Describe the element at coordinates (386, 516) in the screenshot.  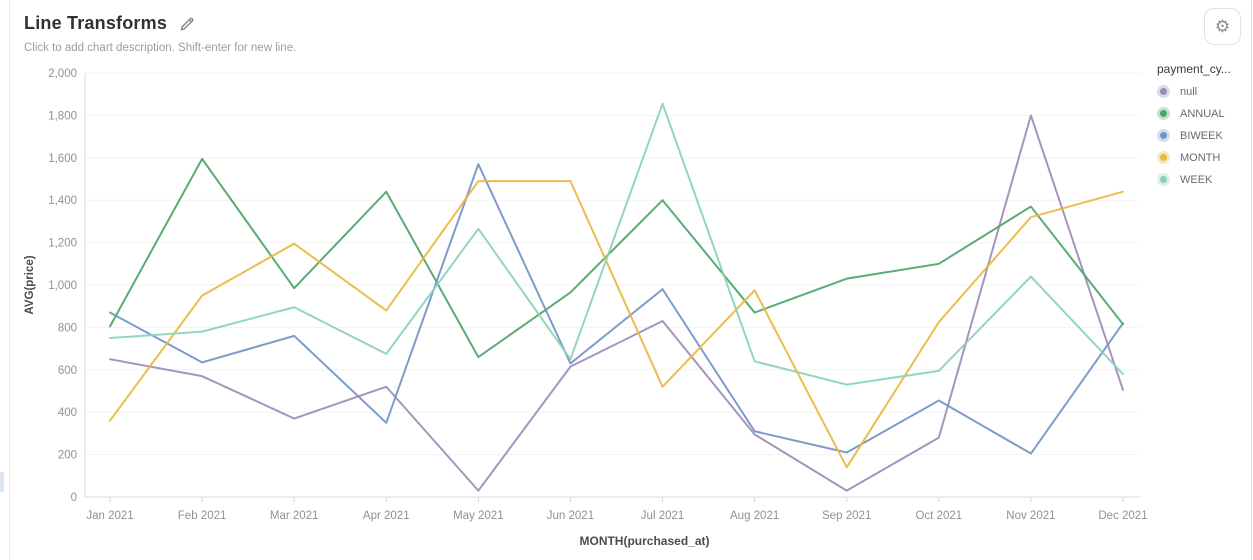
I see `x-tick-label: Apr 2021` at that location.